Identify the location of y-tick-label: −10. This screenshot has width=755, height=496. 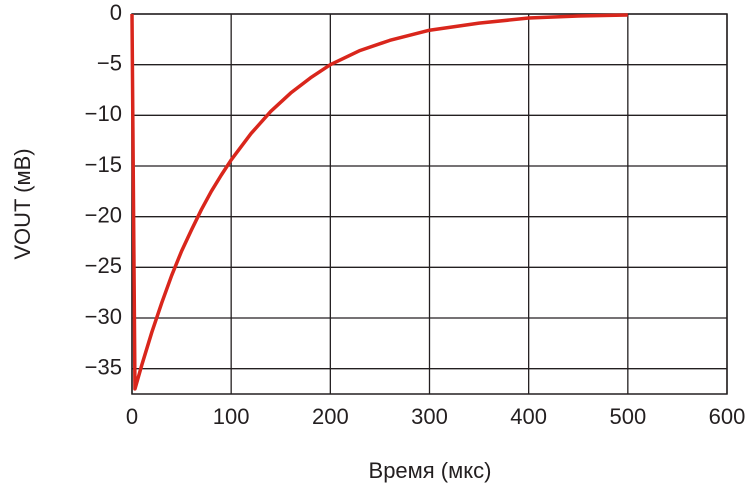
(103, 113).